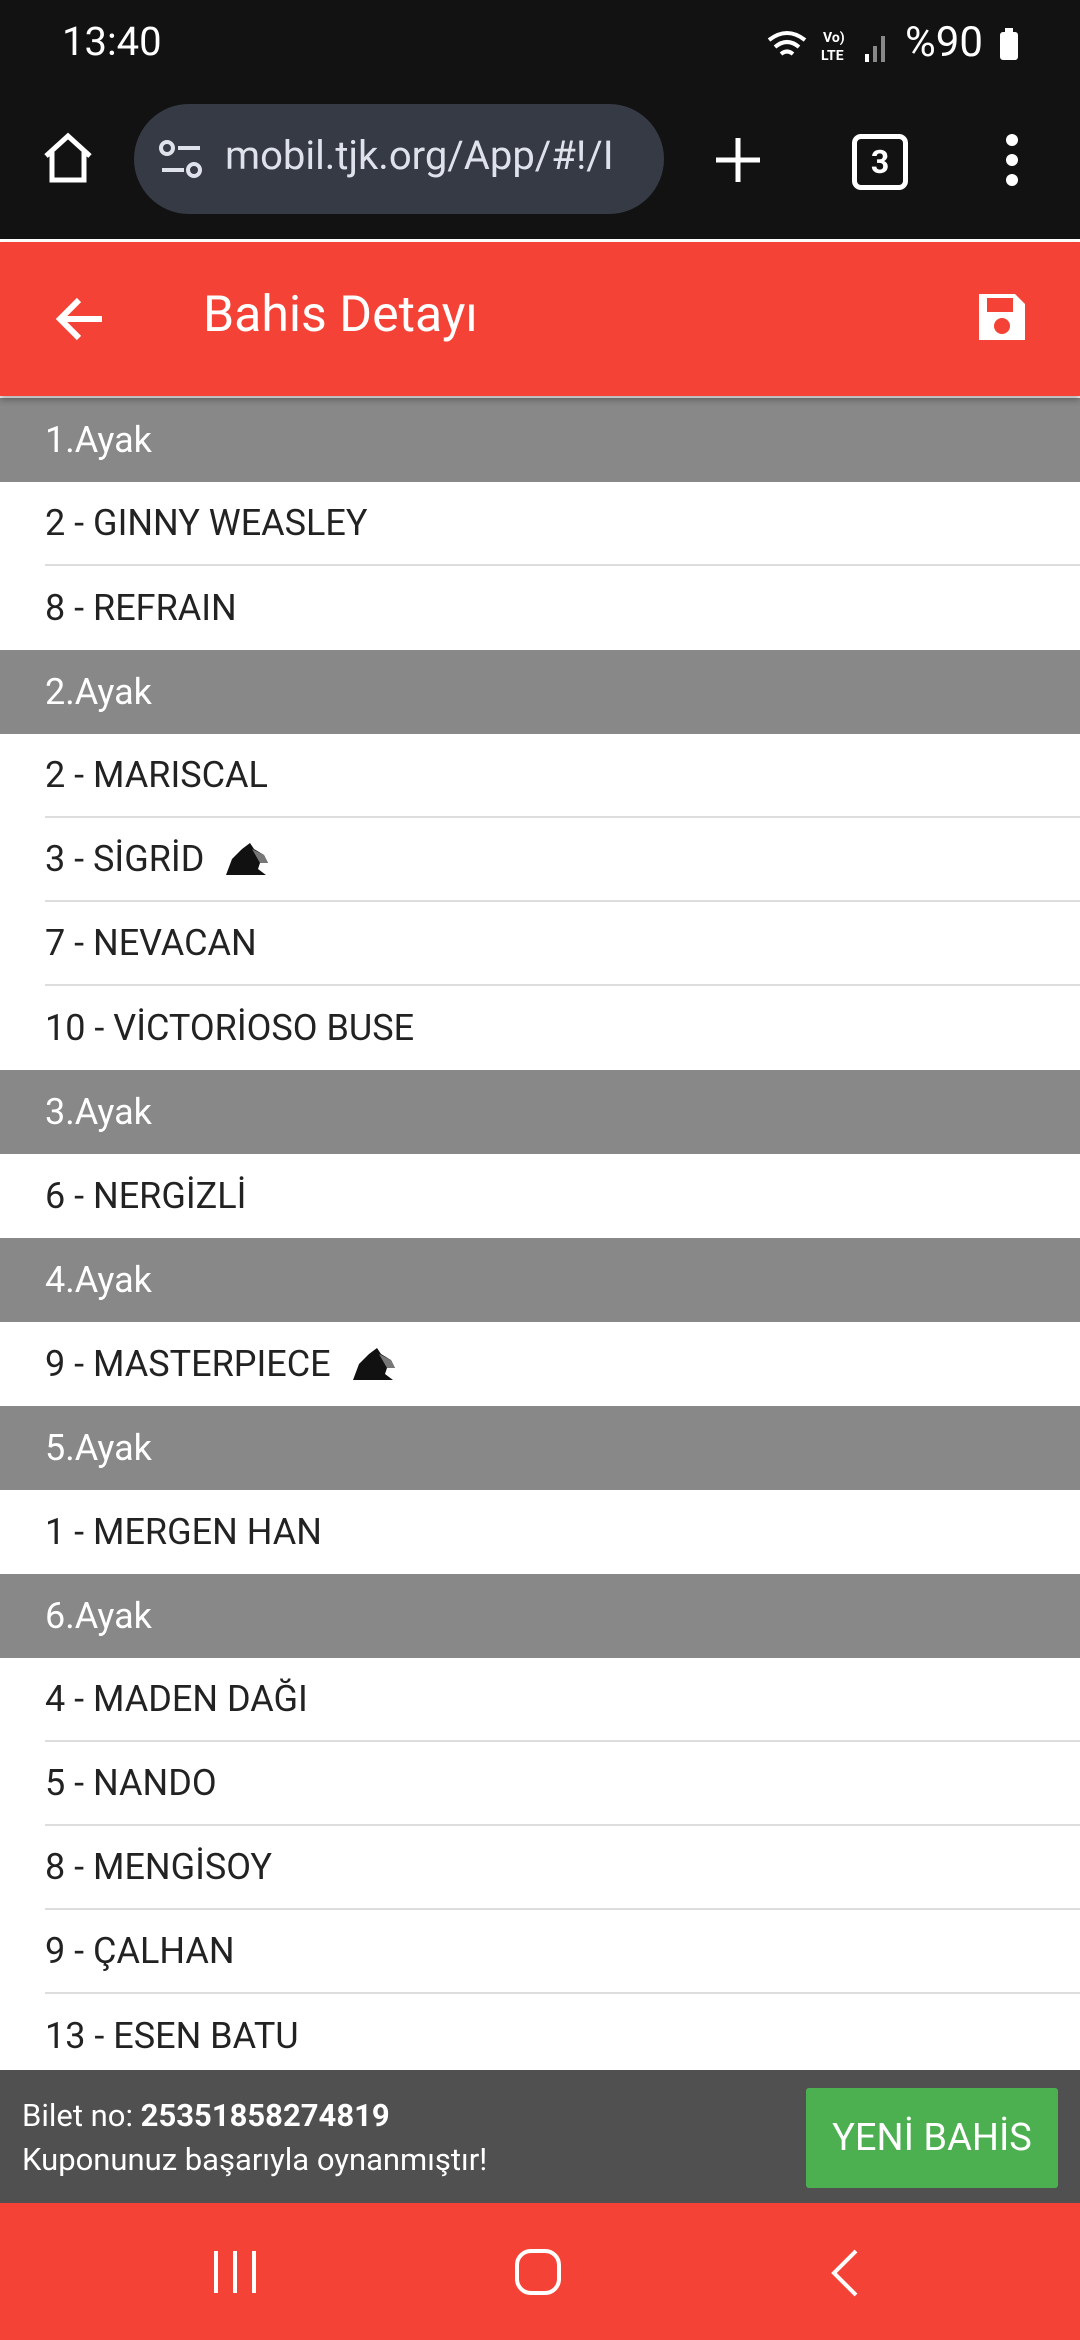 This screenshot has height=2340, width=1080. I want to click on tab-count: 3, so click(880, 162).